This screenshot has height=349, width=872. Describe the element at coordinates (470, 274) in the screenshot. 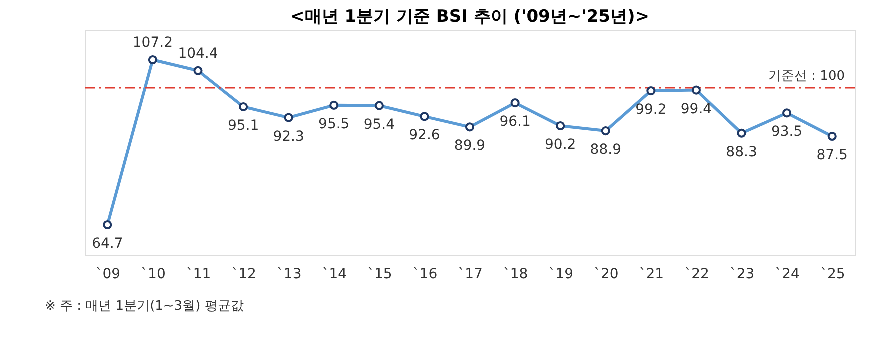

I see `x-tick-label: `17` at that location.